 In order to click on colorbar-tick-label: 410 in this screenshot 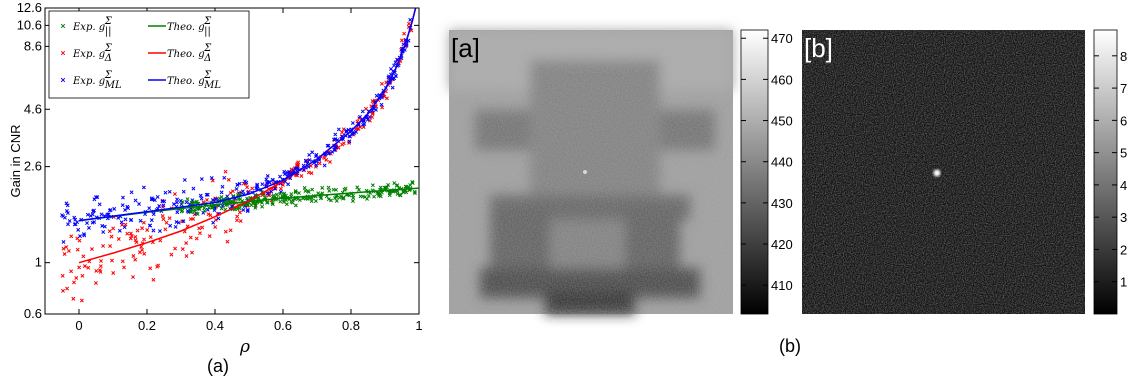, I will do `click(782, 285)`.